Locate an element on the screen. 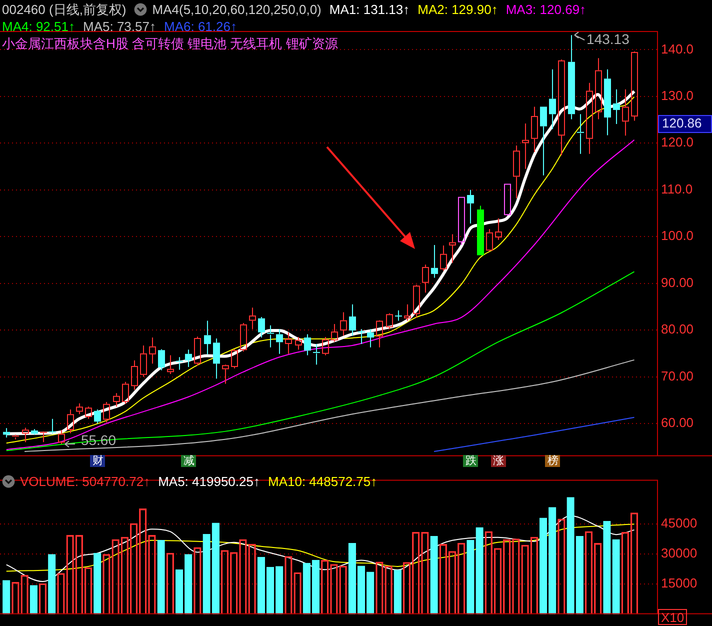 This screenshot has width=712, height=626. y-tick-label: 130.0 is located at coordinates (677, 95).